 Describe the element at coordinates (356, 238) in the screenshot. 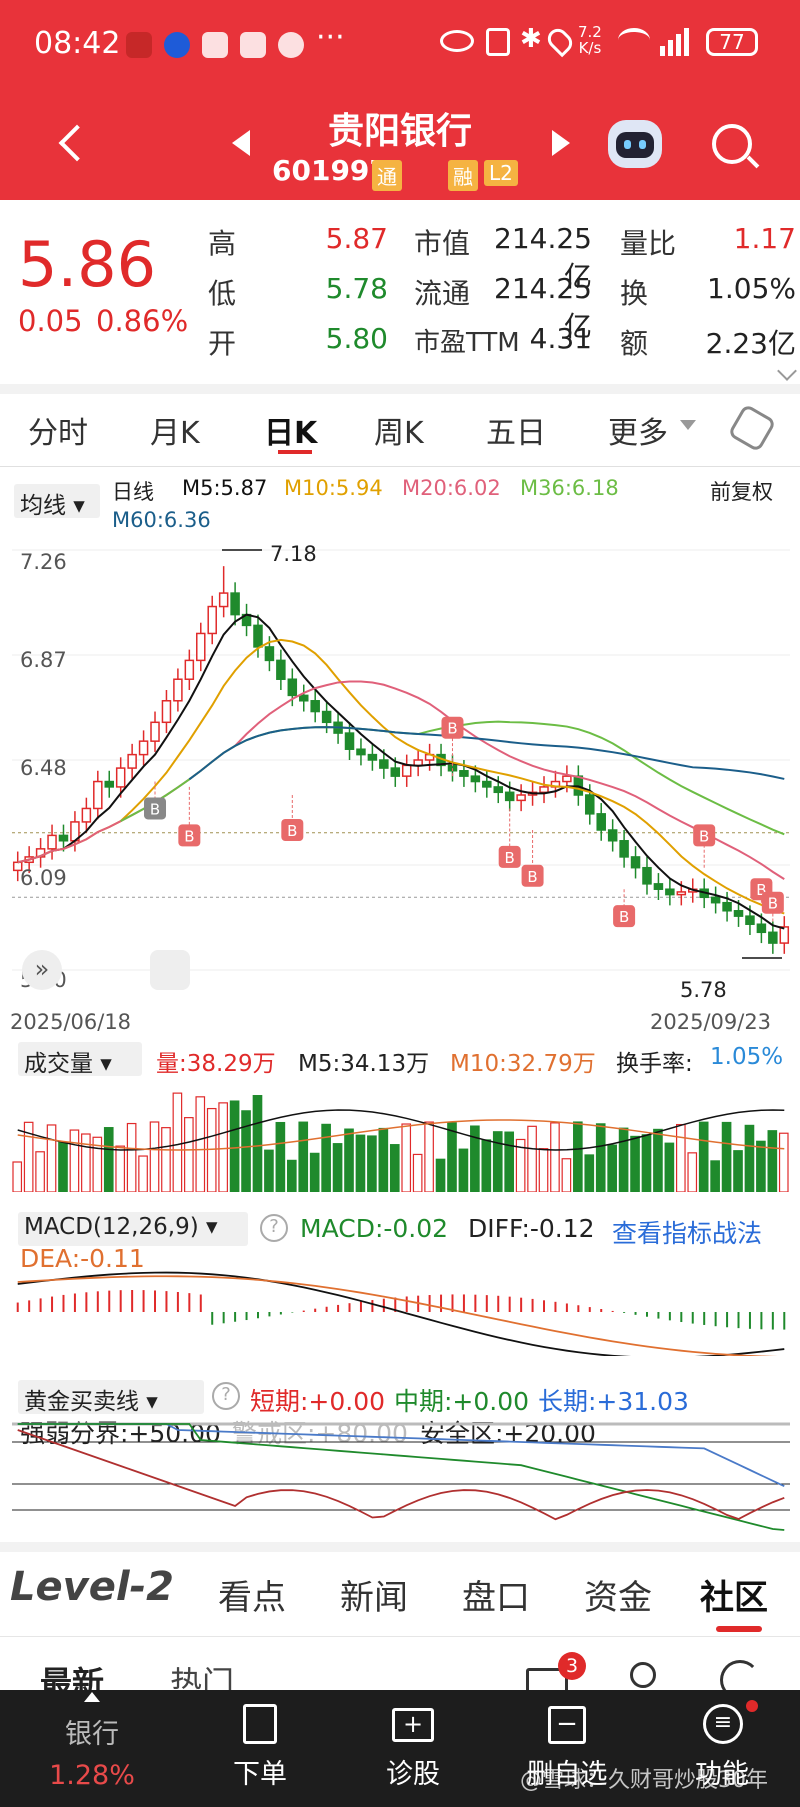

I see `high-value: 5.87` at that location.